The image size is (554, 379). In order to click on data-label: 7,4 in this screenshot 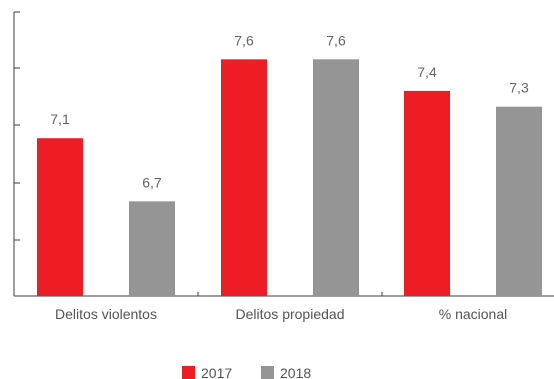, I will do `click(427, 72)`.